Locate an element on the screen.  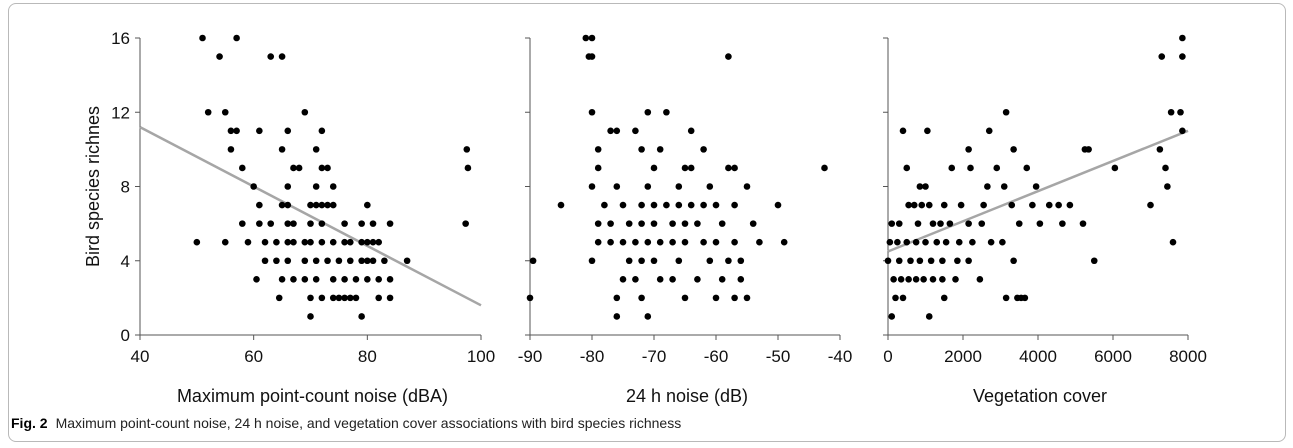
x-tick-label: 2000 is located at coordinates (963, 356).